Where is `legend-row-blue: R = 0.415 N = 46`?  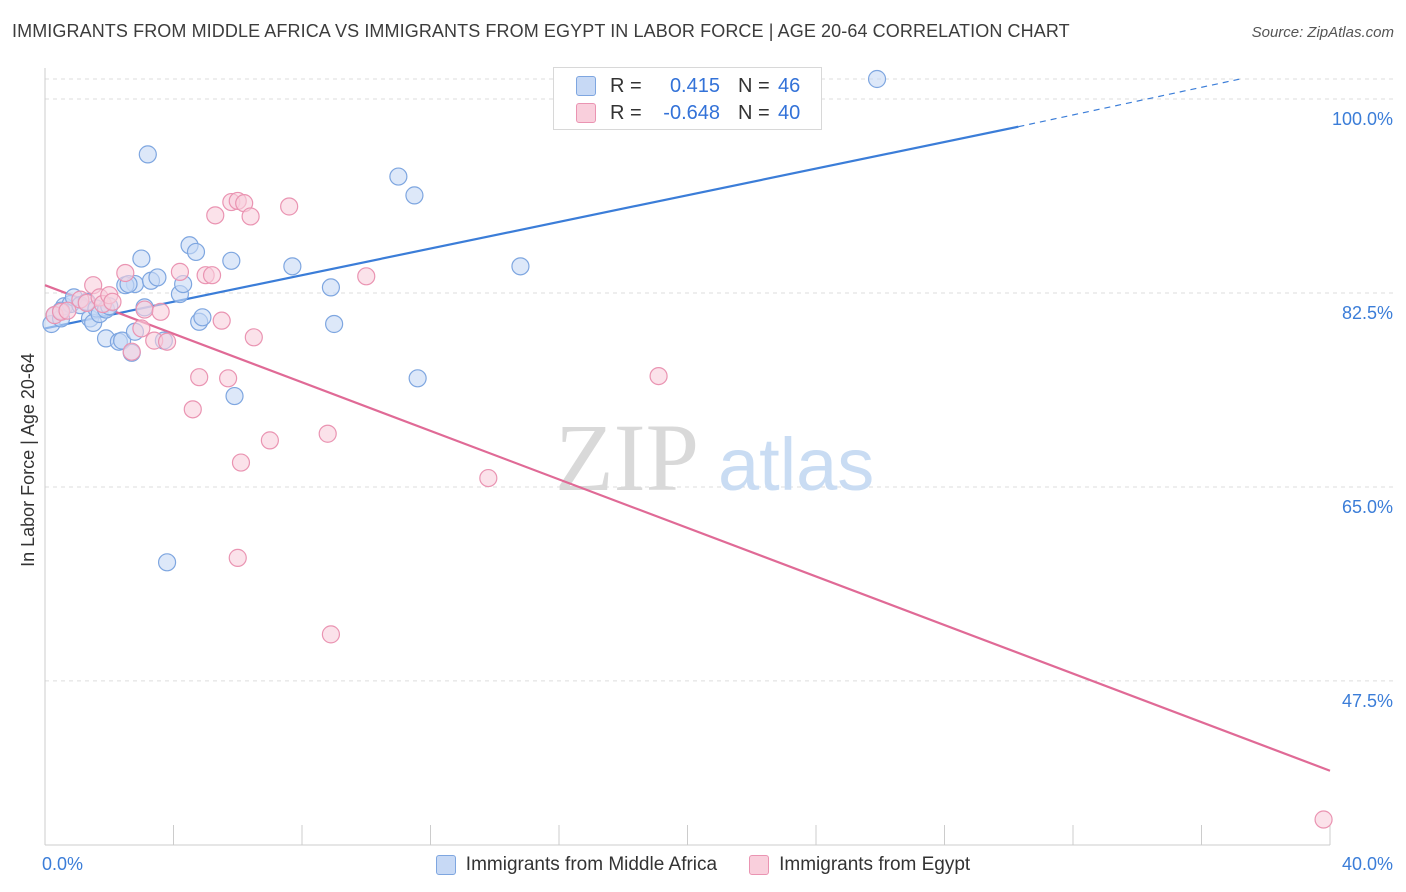 legend-row-blue: R = 0.415 N = 46 is located at coordinates (688, 86).